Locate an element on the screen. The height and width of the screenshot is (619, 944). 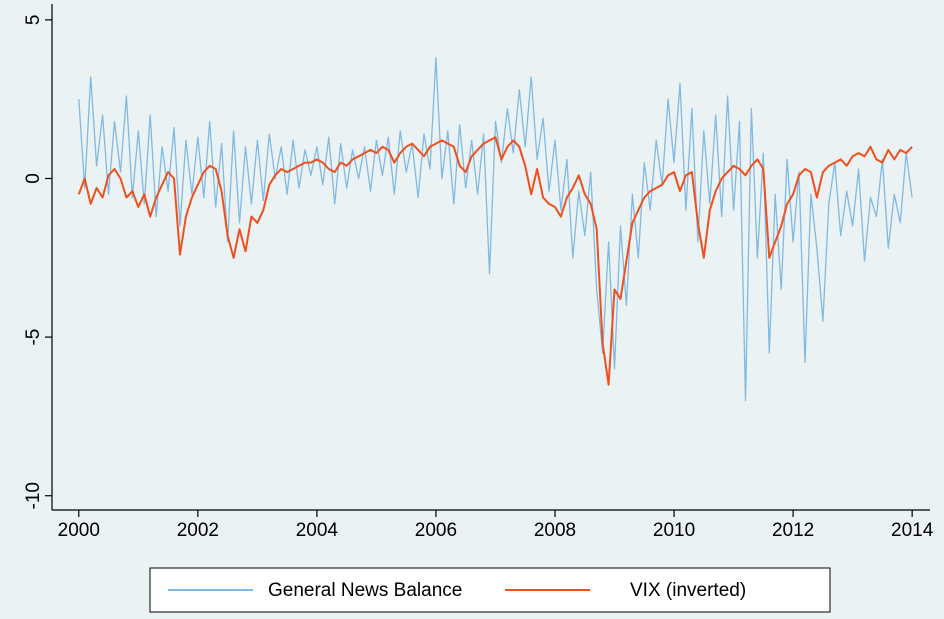
y-tick-label: 5 is located at coordinates (33, 20).